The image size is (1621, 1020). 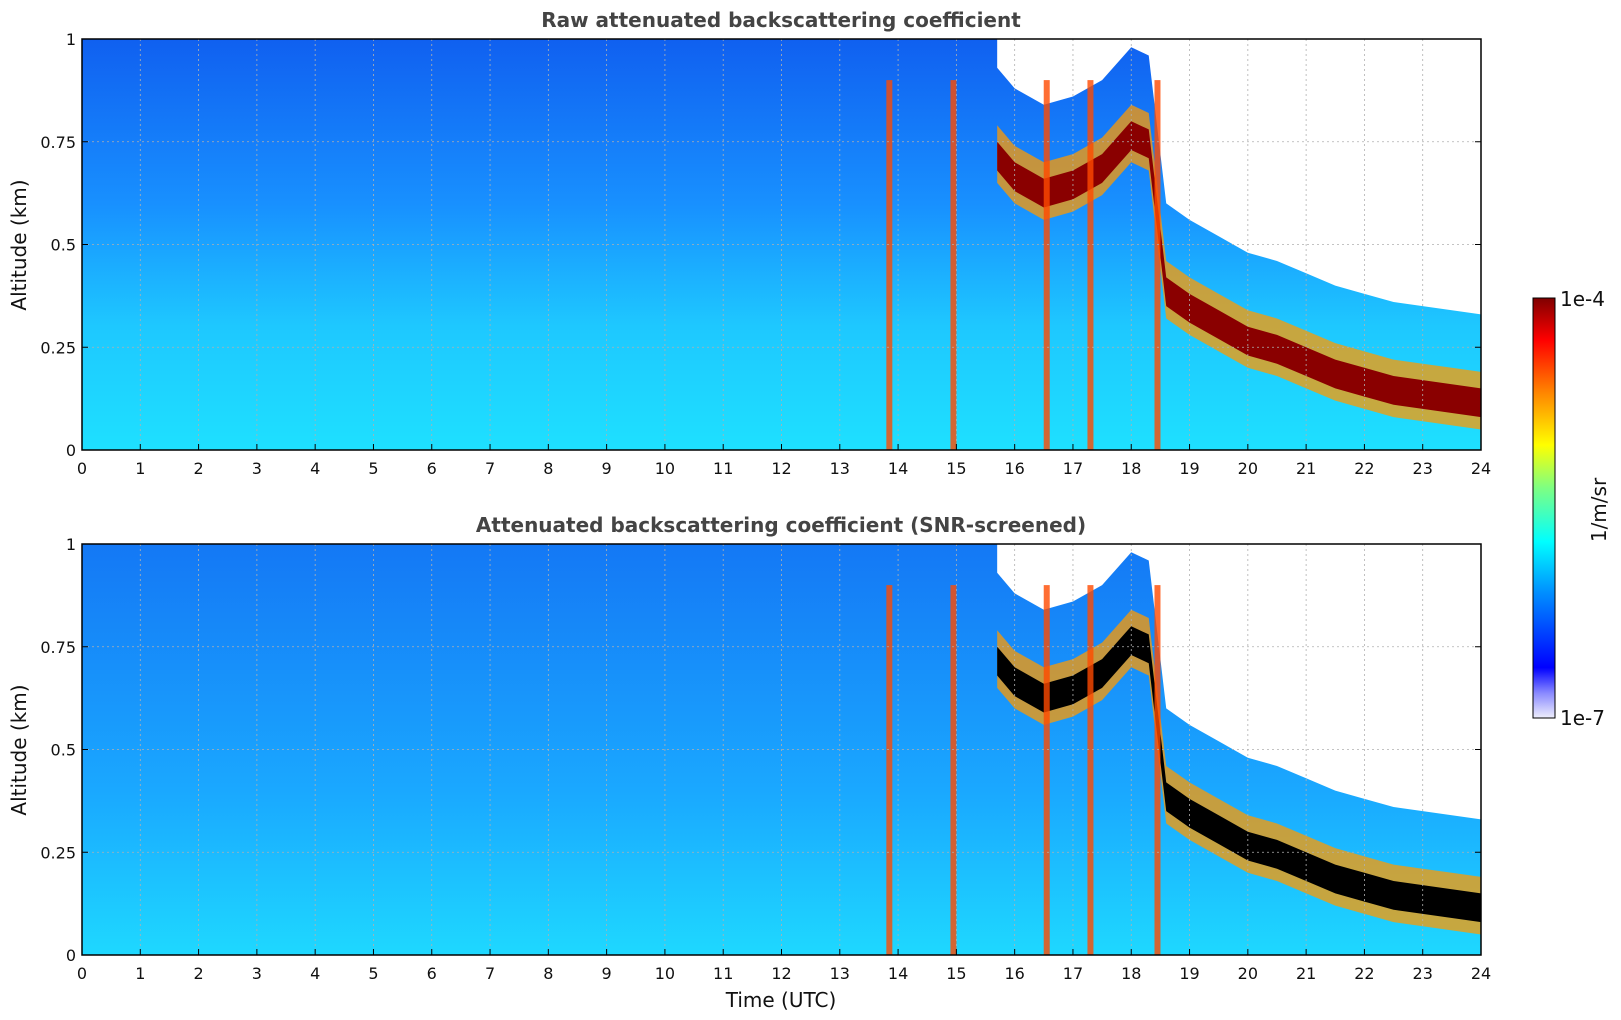 What do you see at coordinates (781, 1000) in the screenshot?
I see `x-axis-label: Time (UTC)` at bounding box center [781, 1000].